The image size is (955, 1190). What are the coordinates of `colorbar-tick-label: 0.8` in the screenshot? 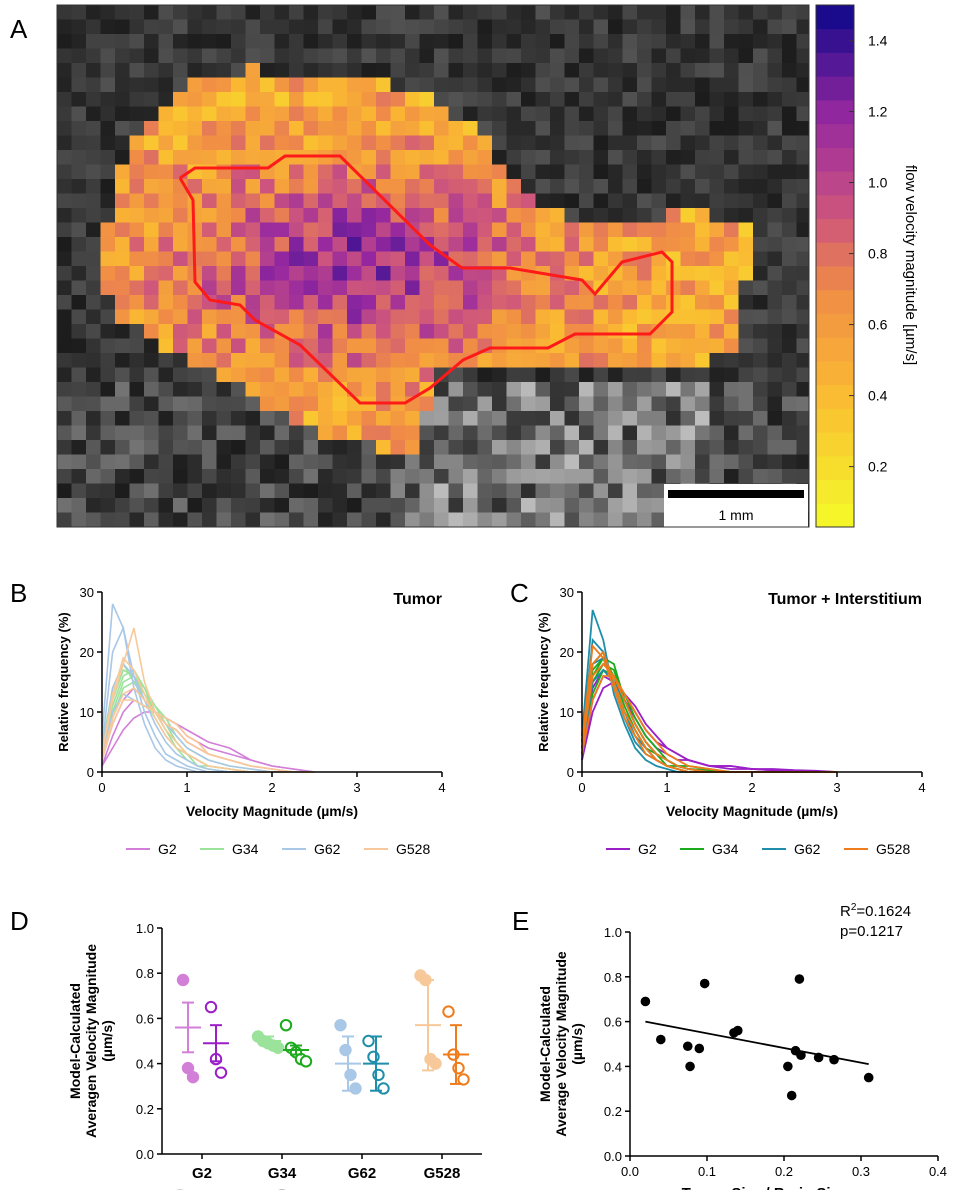 It's located at (878, 254).